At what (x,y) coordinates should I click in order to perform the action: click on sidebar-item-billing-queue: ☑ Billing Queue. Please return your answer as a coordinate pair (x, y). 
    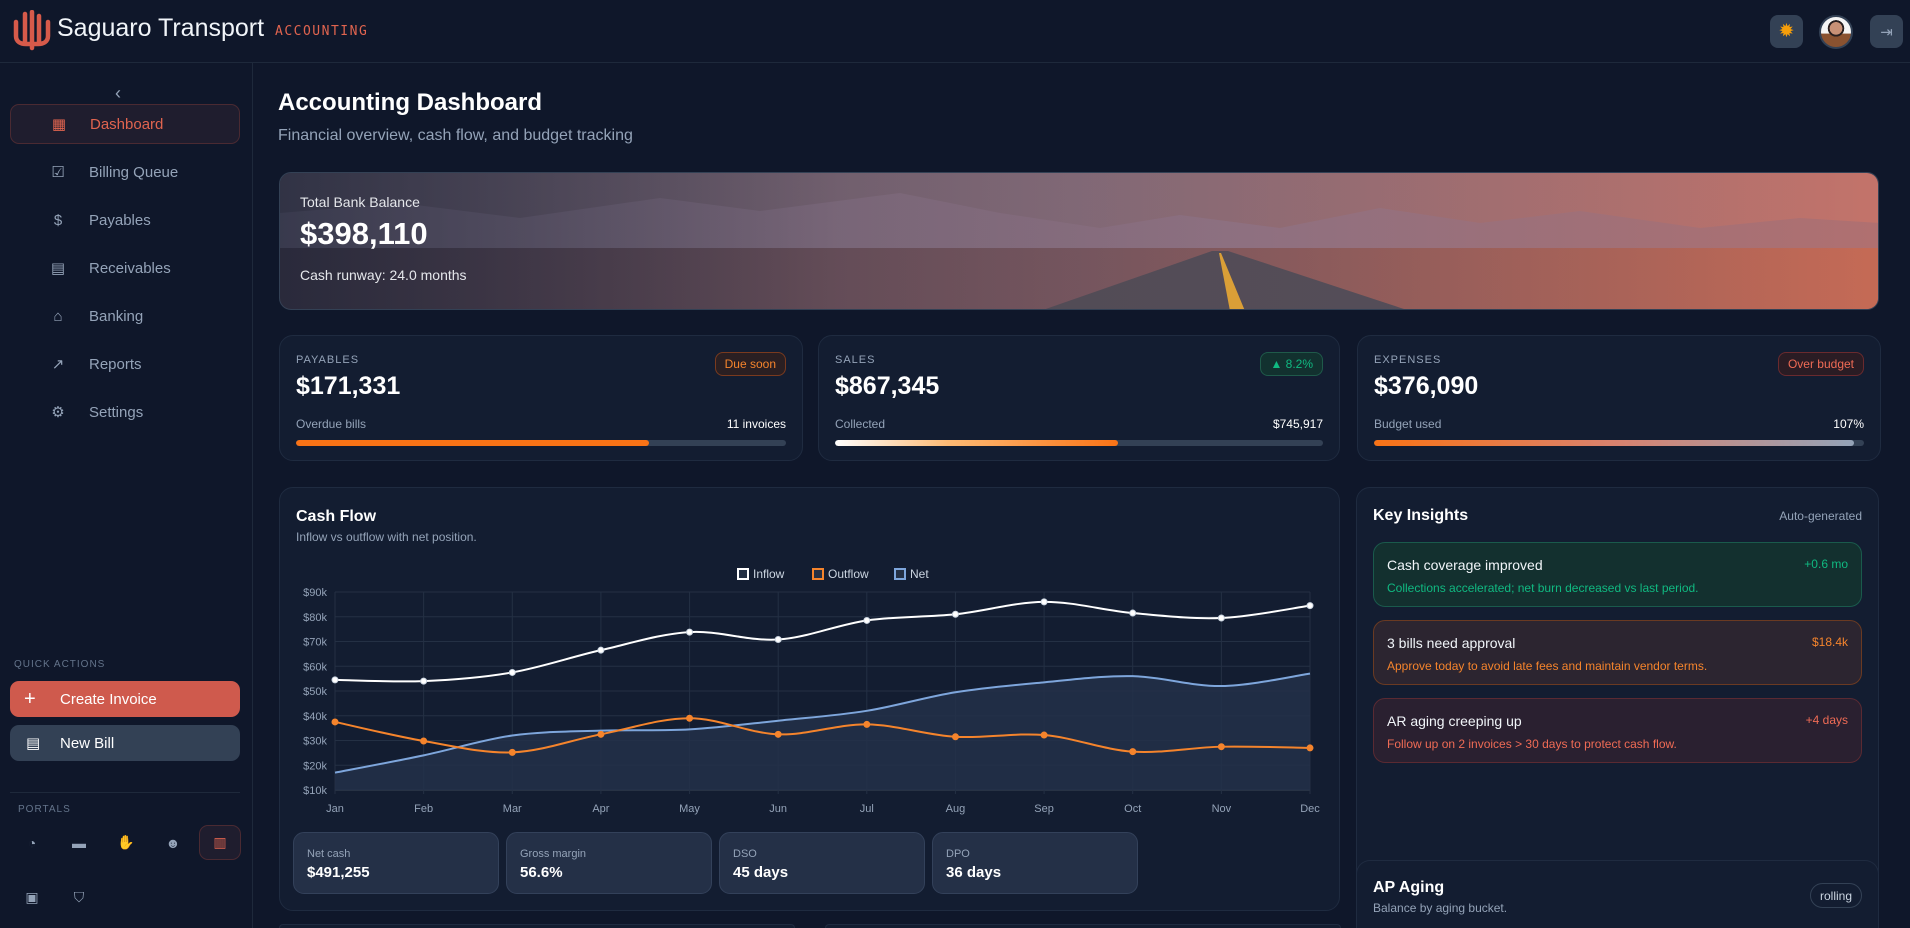
    Looking at the image, I should click on (125, 172).